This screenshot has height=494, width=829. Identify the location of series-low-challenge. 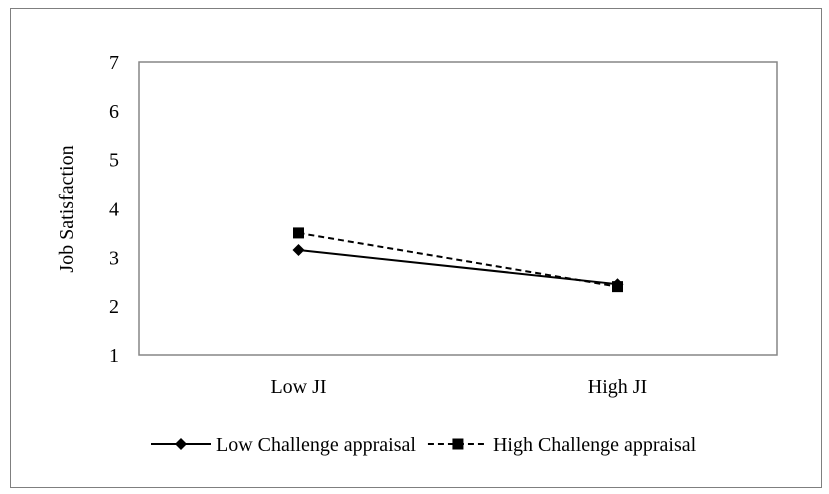
(458, 267).